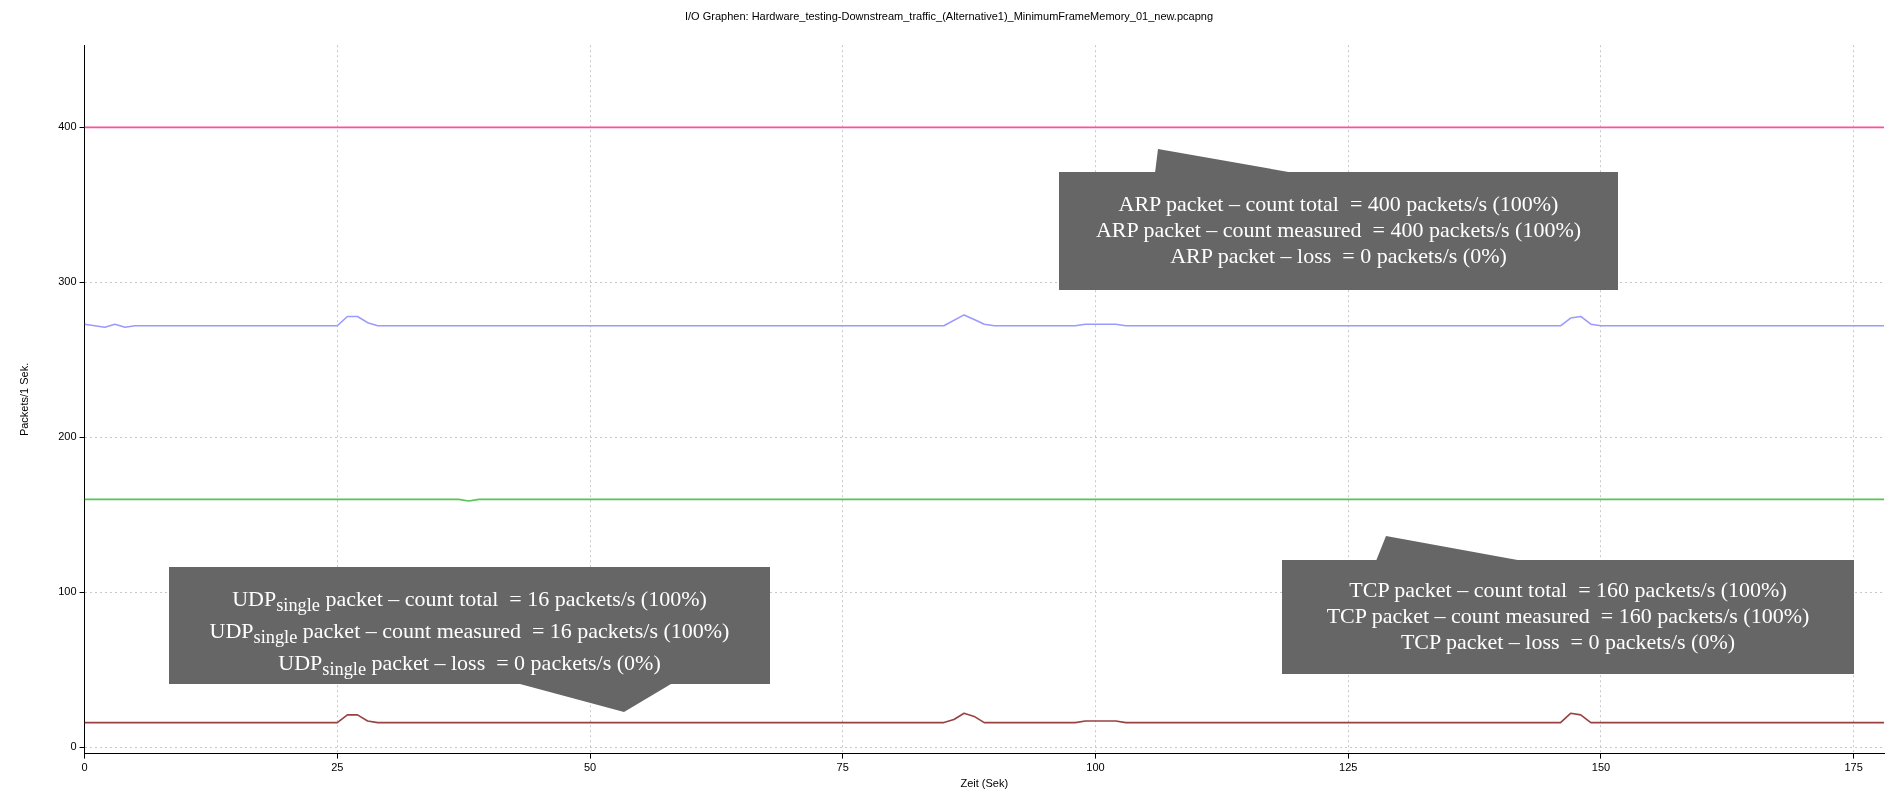  Describe the element at coordinates (1853, 767) in the screenshot. I see `x-tick-label: 175` at that location.